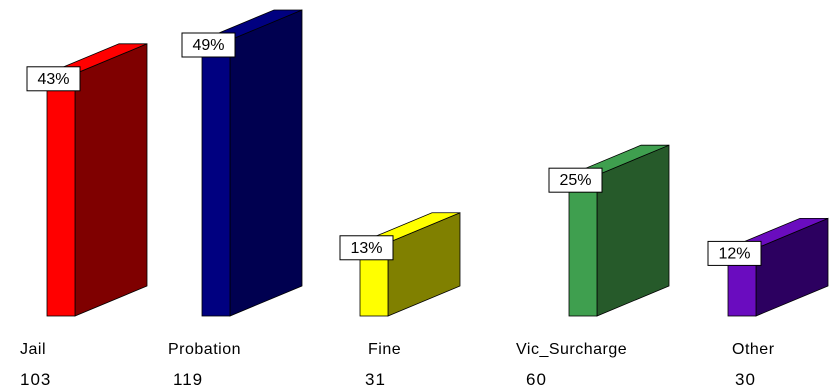 The height and width of the screenshot is (392, 835). What do you see at coordinates (745, 379) in the screenshot?
I see `count-label: 30` at bounding box center [745, 379].